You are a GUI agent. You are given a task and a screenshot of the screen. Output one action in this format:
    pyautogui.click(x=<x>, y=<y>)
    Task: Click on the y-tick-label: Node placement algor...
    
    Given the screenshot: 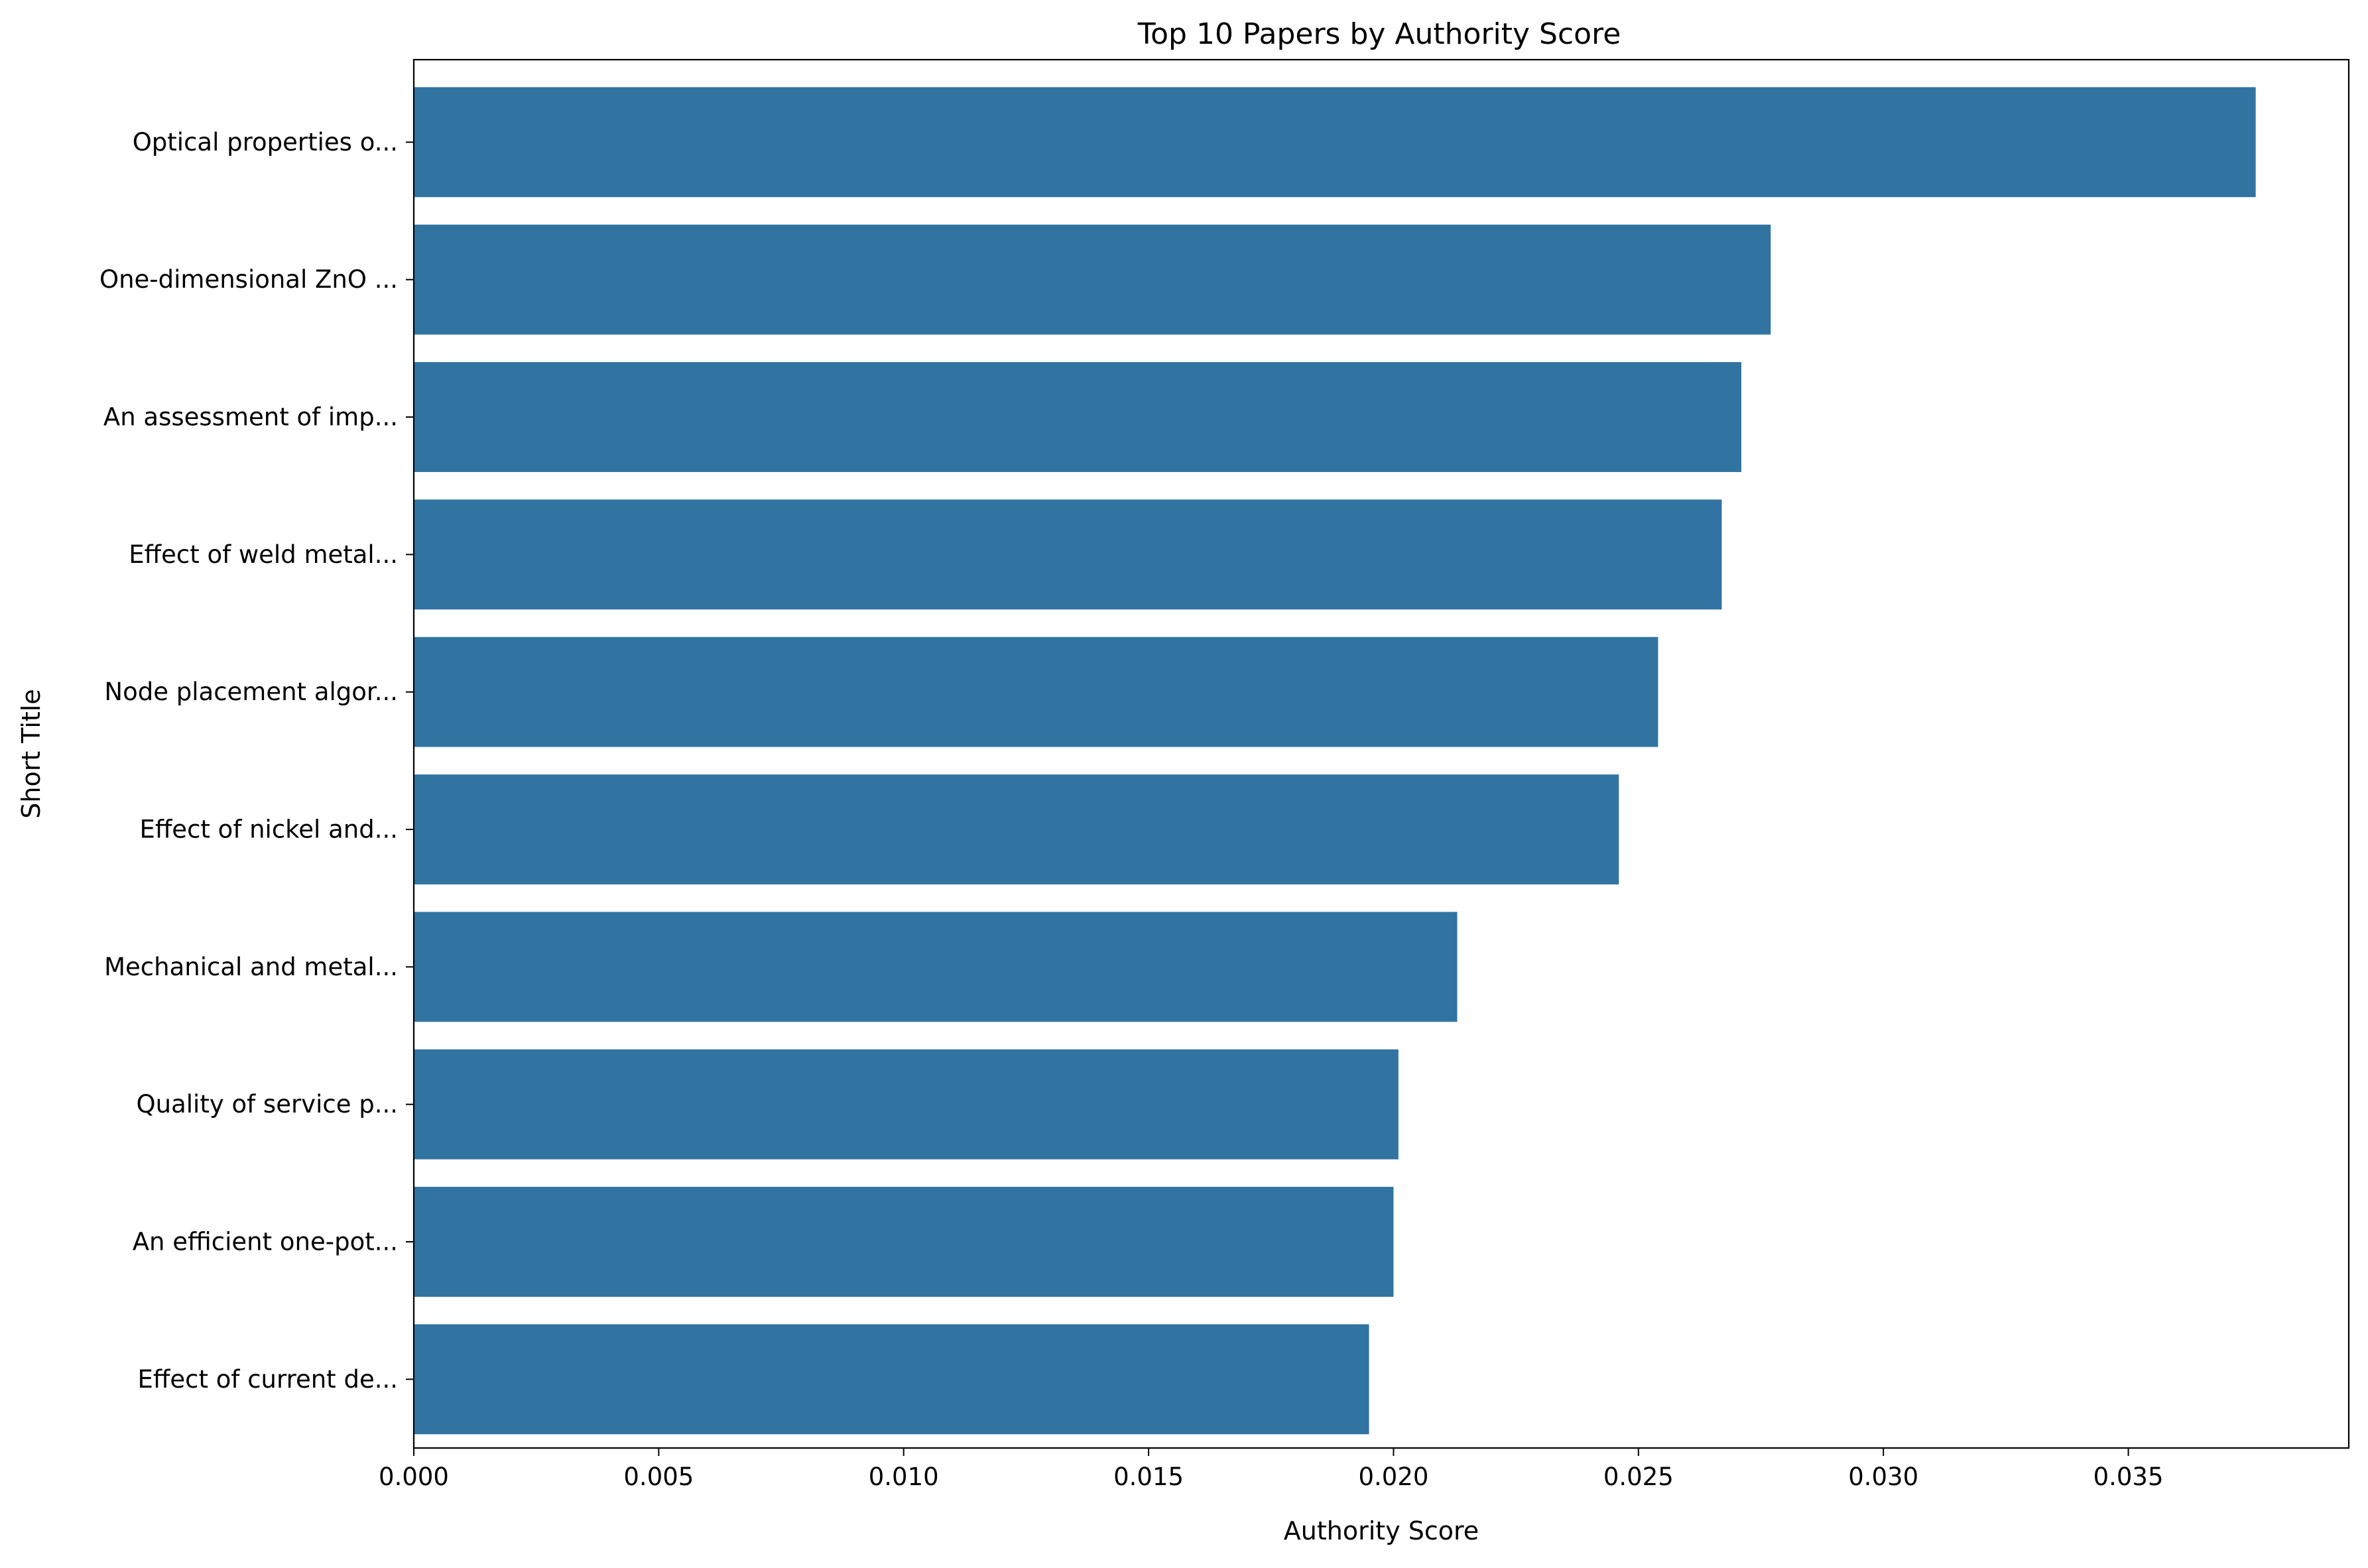 What is the action you would take?
    pyautogui.click(x=251, y=692)
    